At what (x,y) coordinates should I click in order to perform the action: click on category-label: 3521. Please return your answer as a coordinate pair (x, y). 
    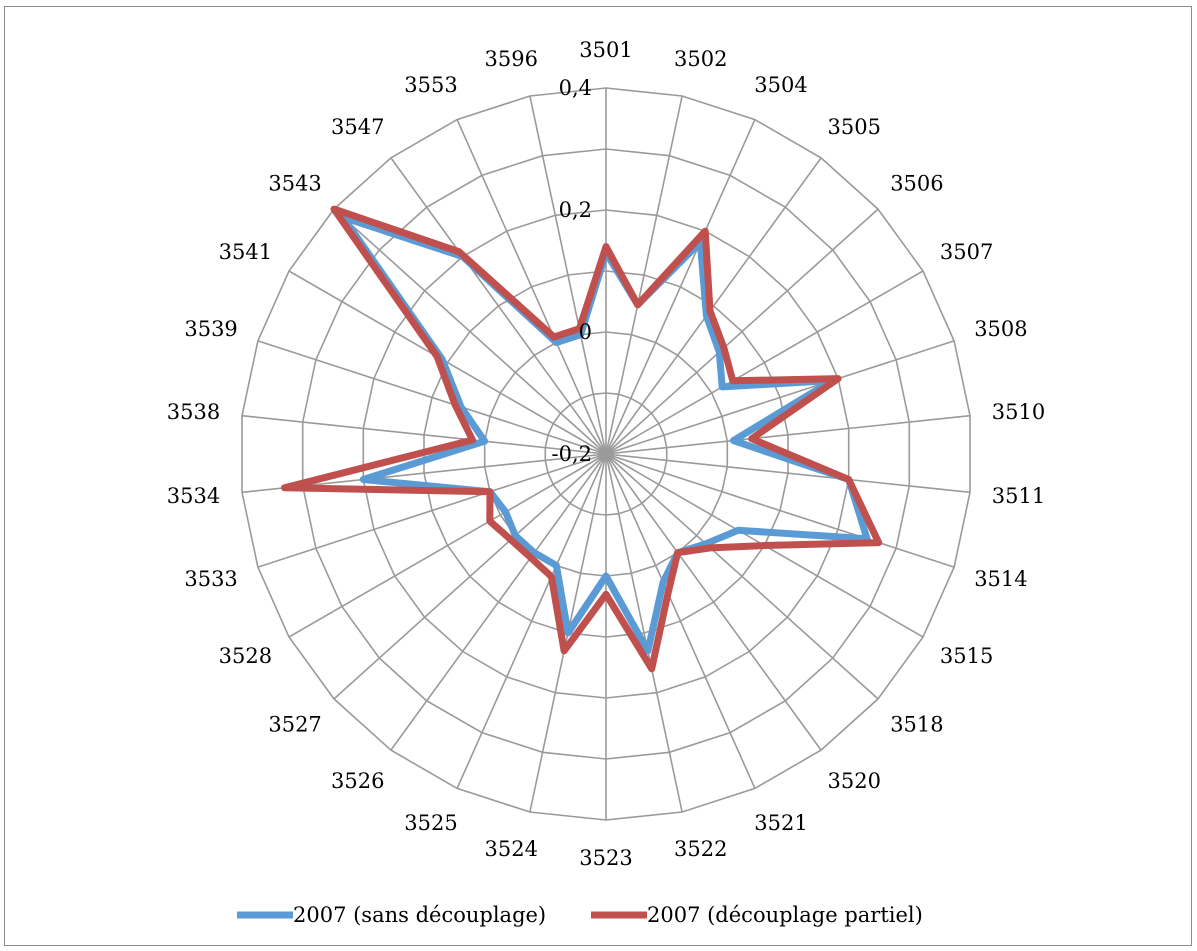
    Looking at the image, I should click on (780, 823).